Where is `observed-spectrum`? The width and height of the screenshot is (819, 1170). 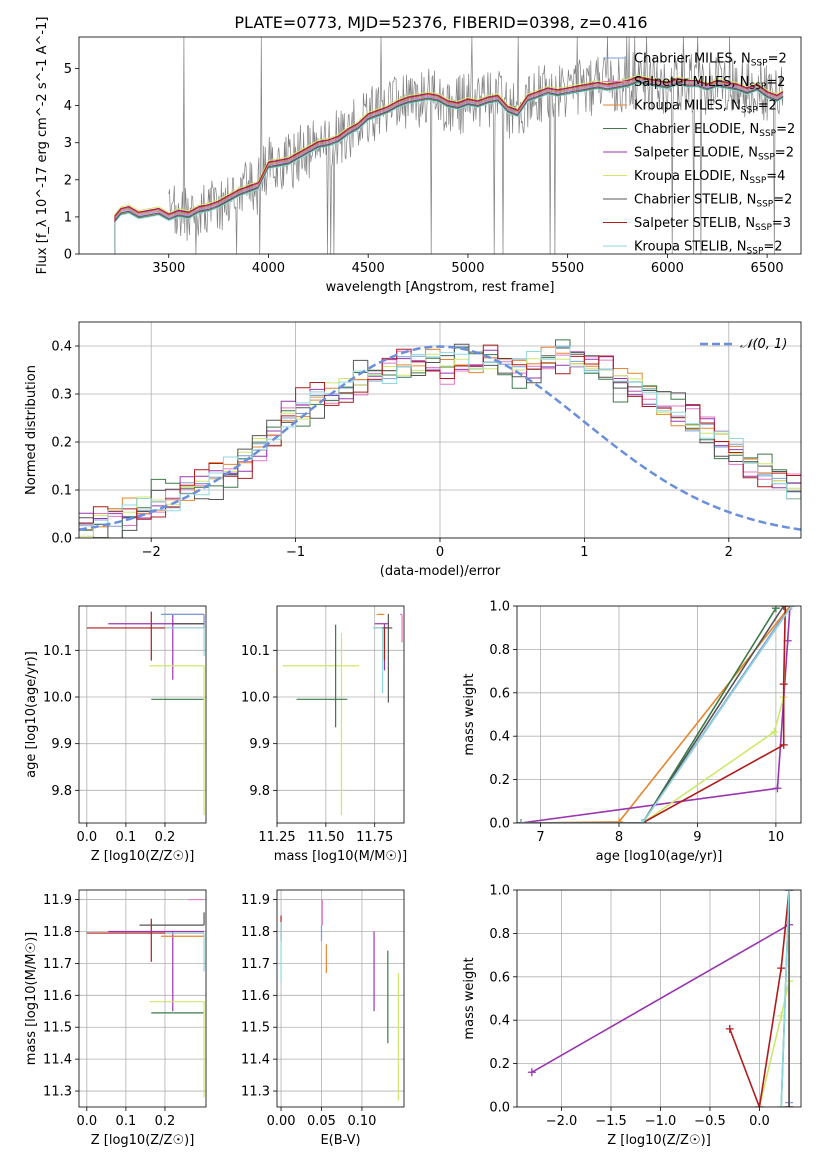 observed-spectrum is located at coordinates (476, 145).